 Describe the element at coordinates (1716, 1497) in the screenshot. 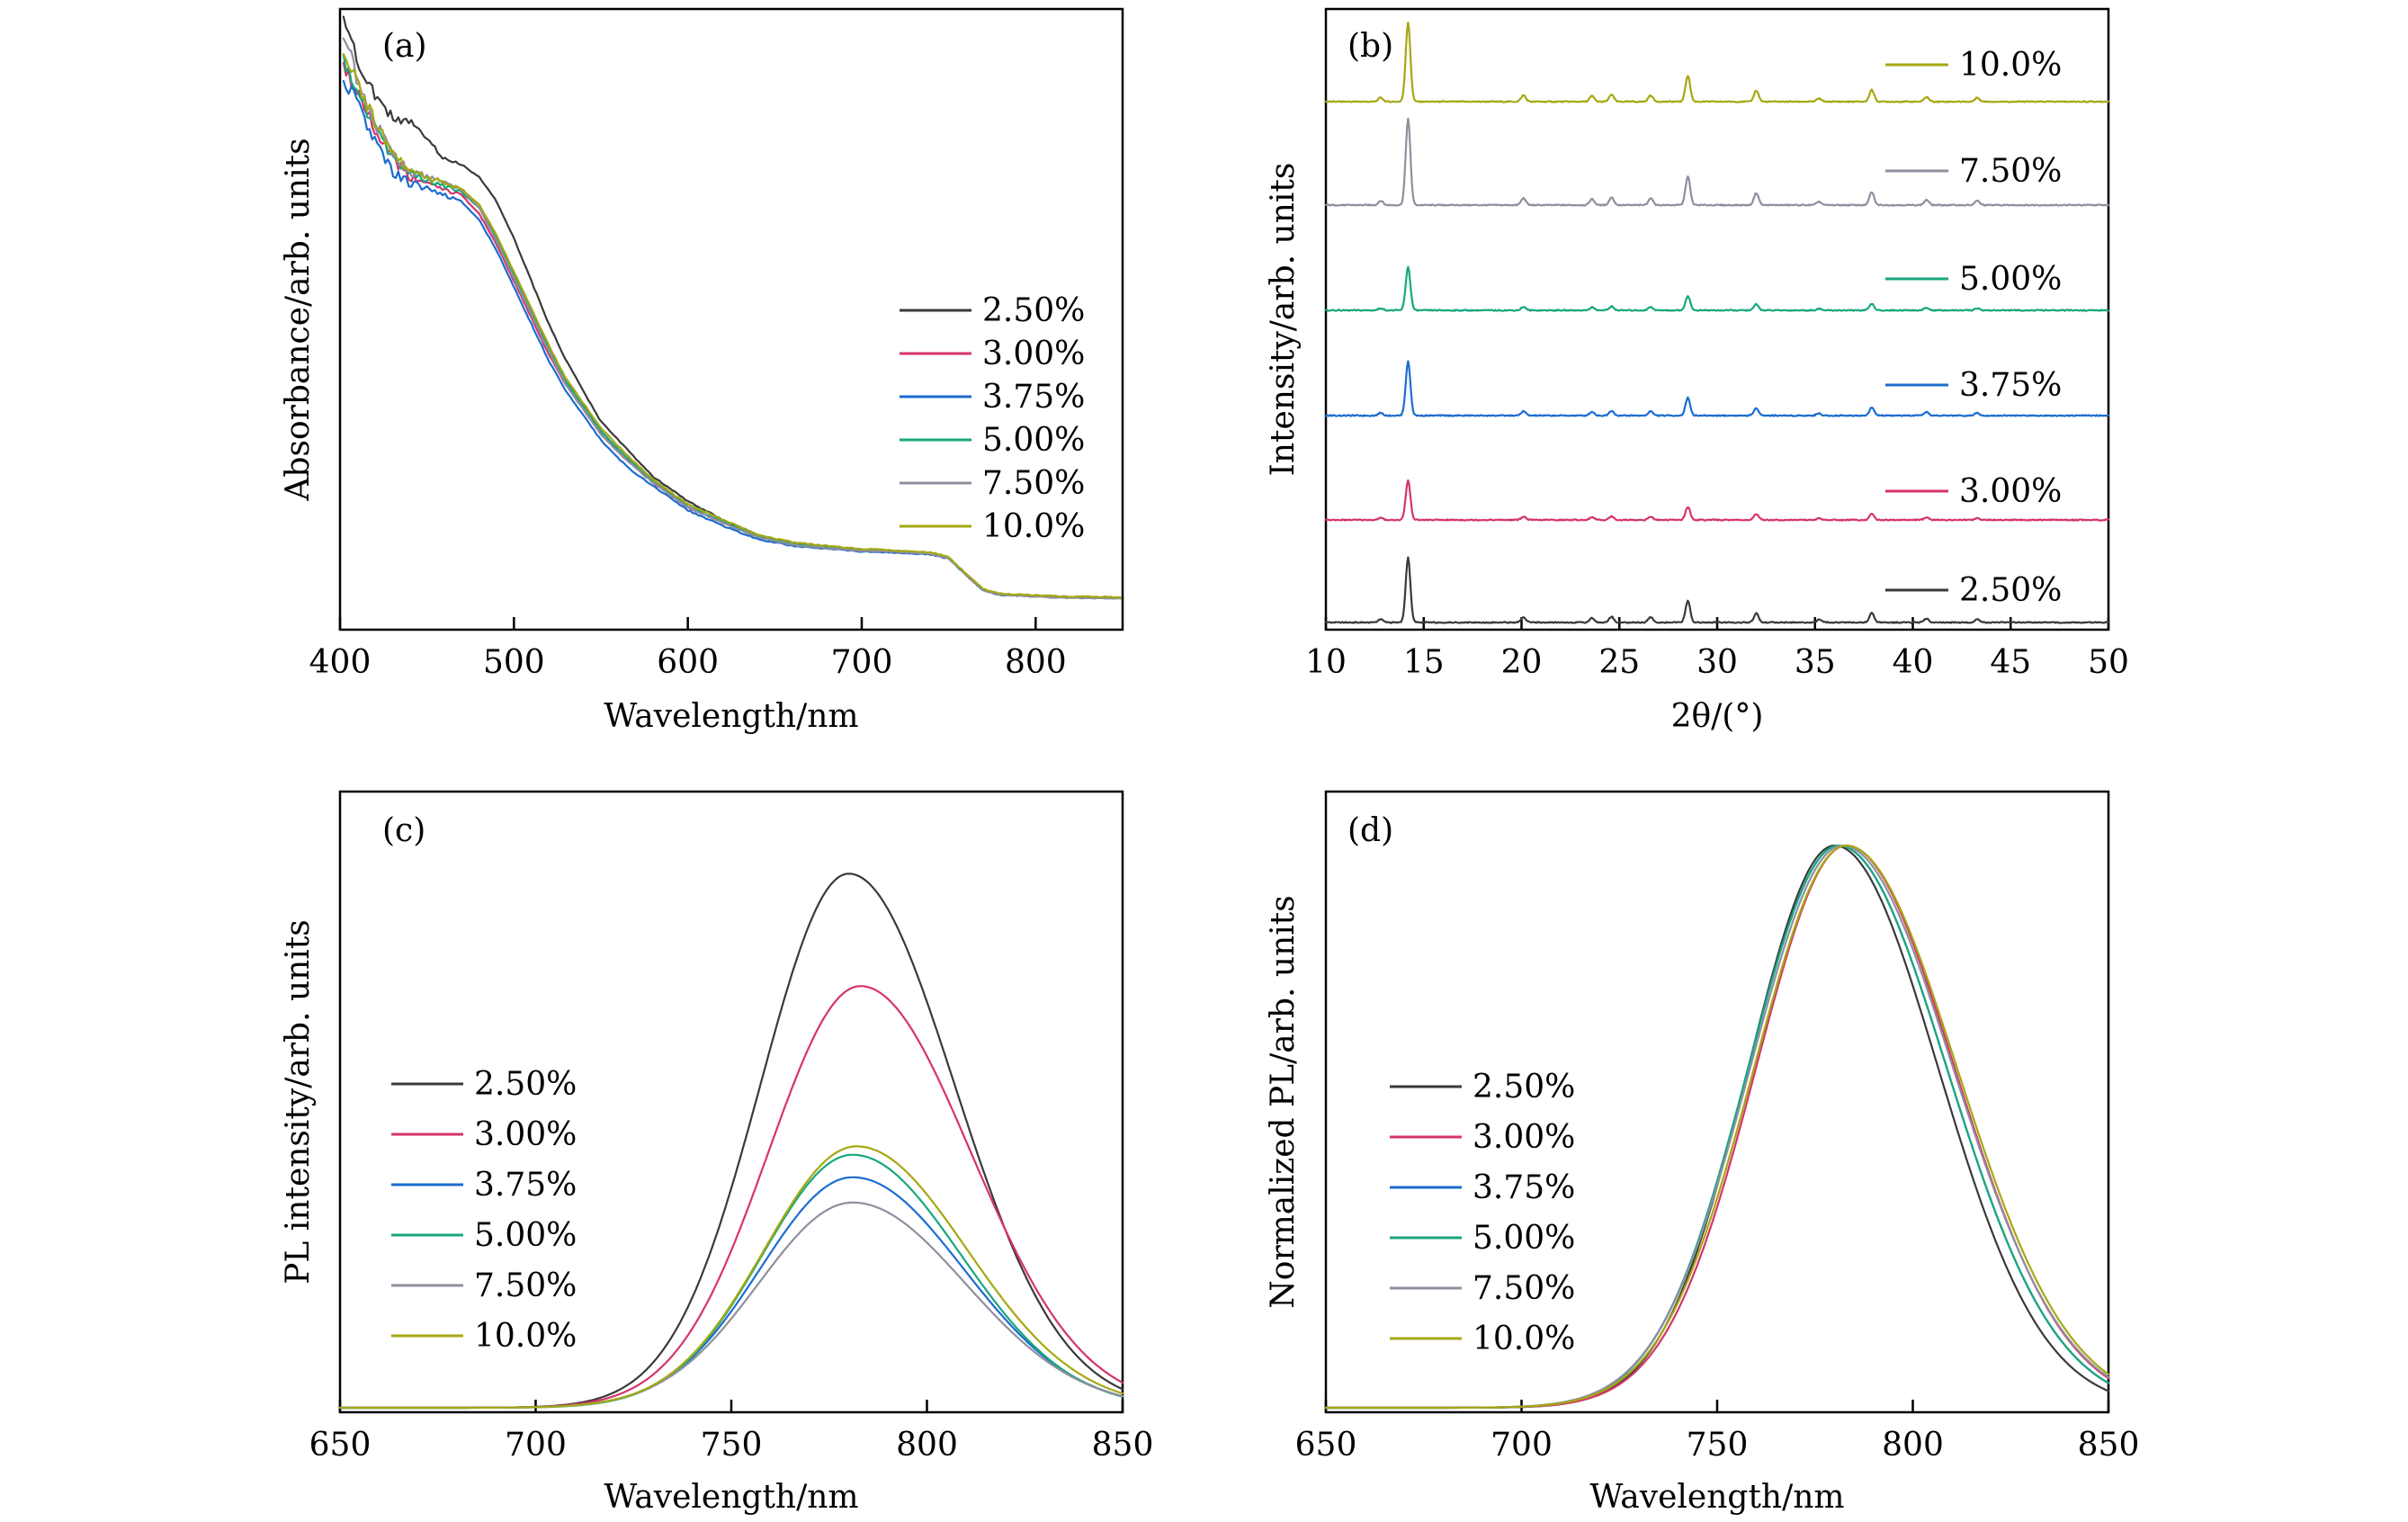

I see `panel-d-xlabel: Wavelength/nm` at that location.